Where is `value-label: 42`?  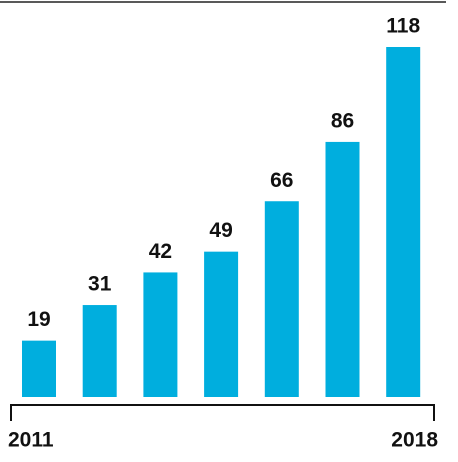 value-label: 42 is located at coordinates (160, 251).